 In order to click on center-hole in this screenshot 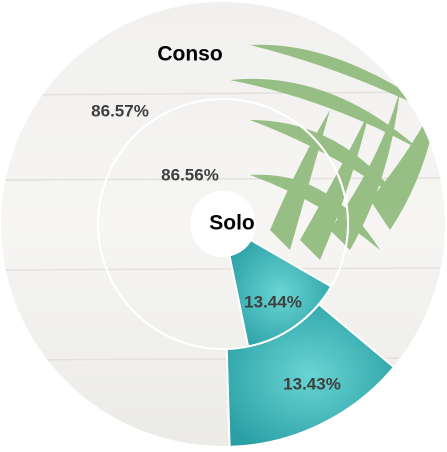, I will do `click(223, 224)`.